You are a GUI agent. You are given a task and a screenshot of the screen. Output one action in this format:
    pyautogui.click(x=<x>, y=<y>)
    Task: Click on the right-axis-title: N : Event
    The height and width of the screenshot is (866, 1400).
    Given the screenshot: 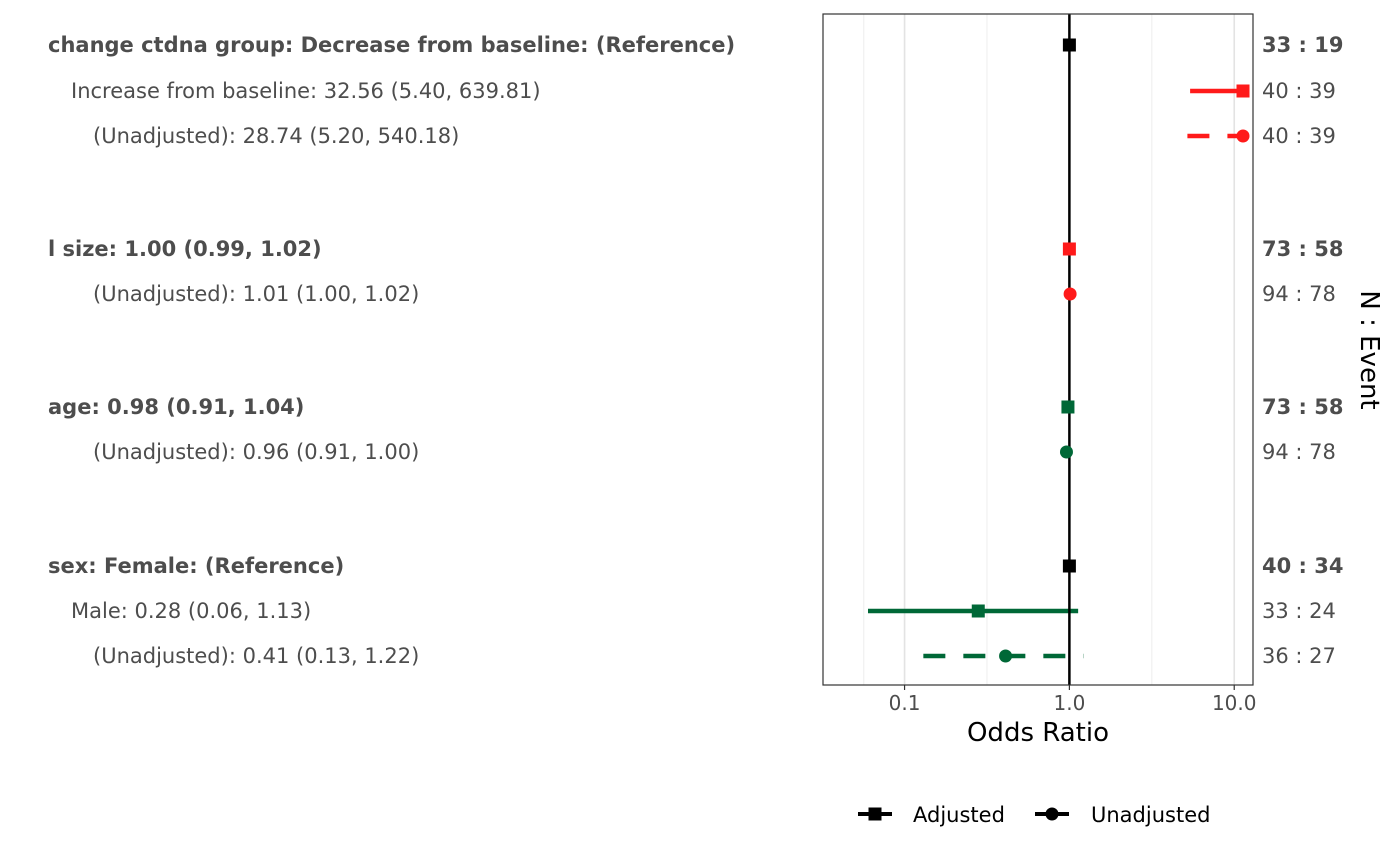 What is the action you would take?
    pyautogui.click(x=1369, y=349)
    